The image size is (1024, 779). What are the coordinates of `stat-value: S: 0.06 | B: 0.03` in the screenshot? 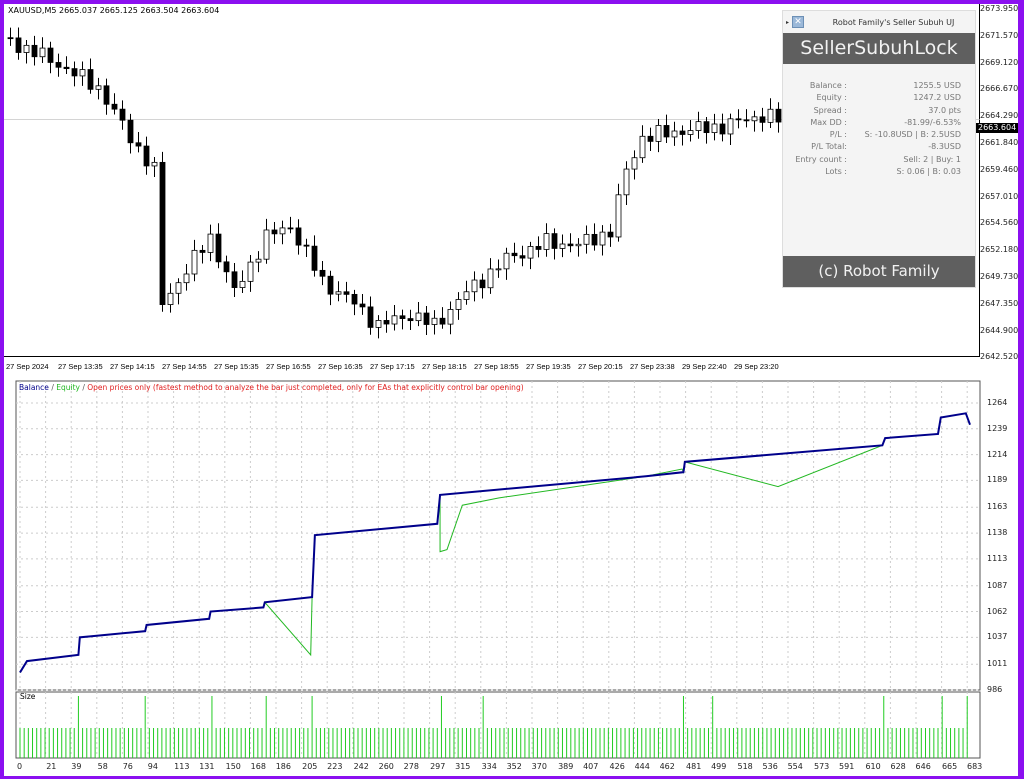 It's located at (928, 172).